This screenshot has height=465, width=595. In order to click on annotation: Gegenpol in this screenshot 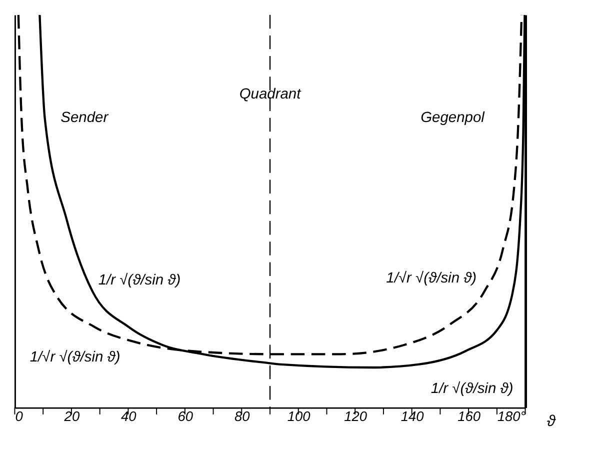, I will do `click(453, 118)`.